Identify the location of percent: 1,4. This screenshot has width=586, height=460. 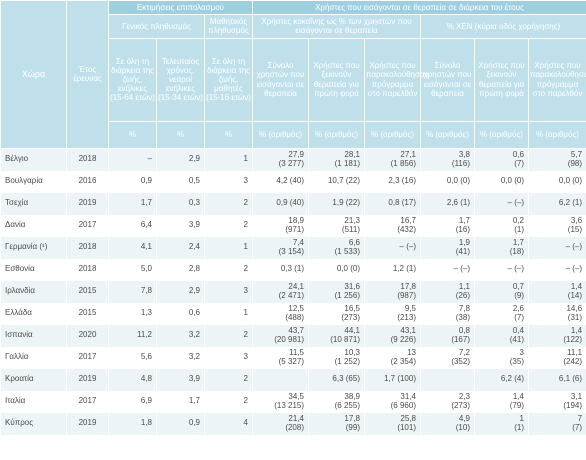
(576, 286).